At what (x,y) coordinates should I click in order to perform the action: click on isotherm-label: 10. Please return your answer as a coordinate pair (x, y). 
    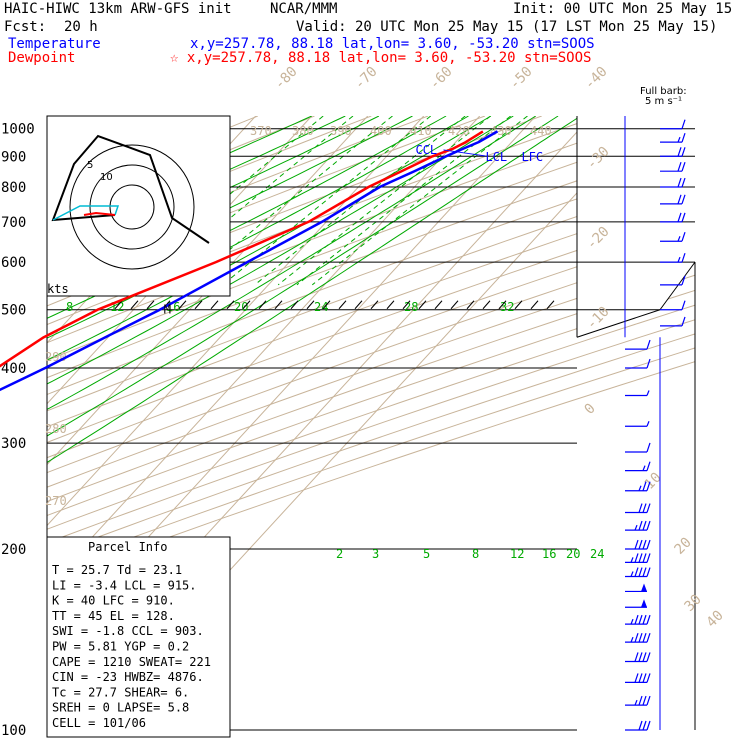
    Looking at the image, I should click on (653, 481).